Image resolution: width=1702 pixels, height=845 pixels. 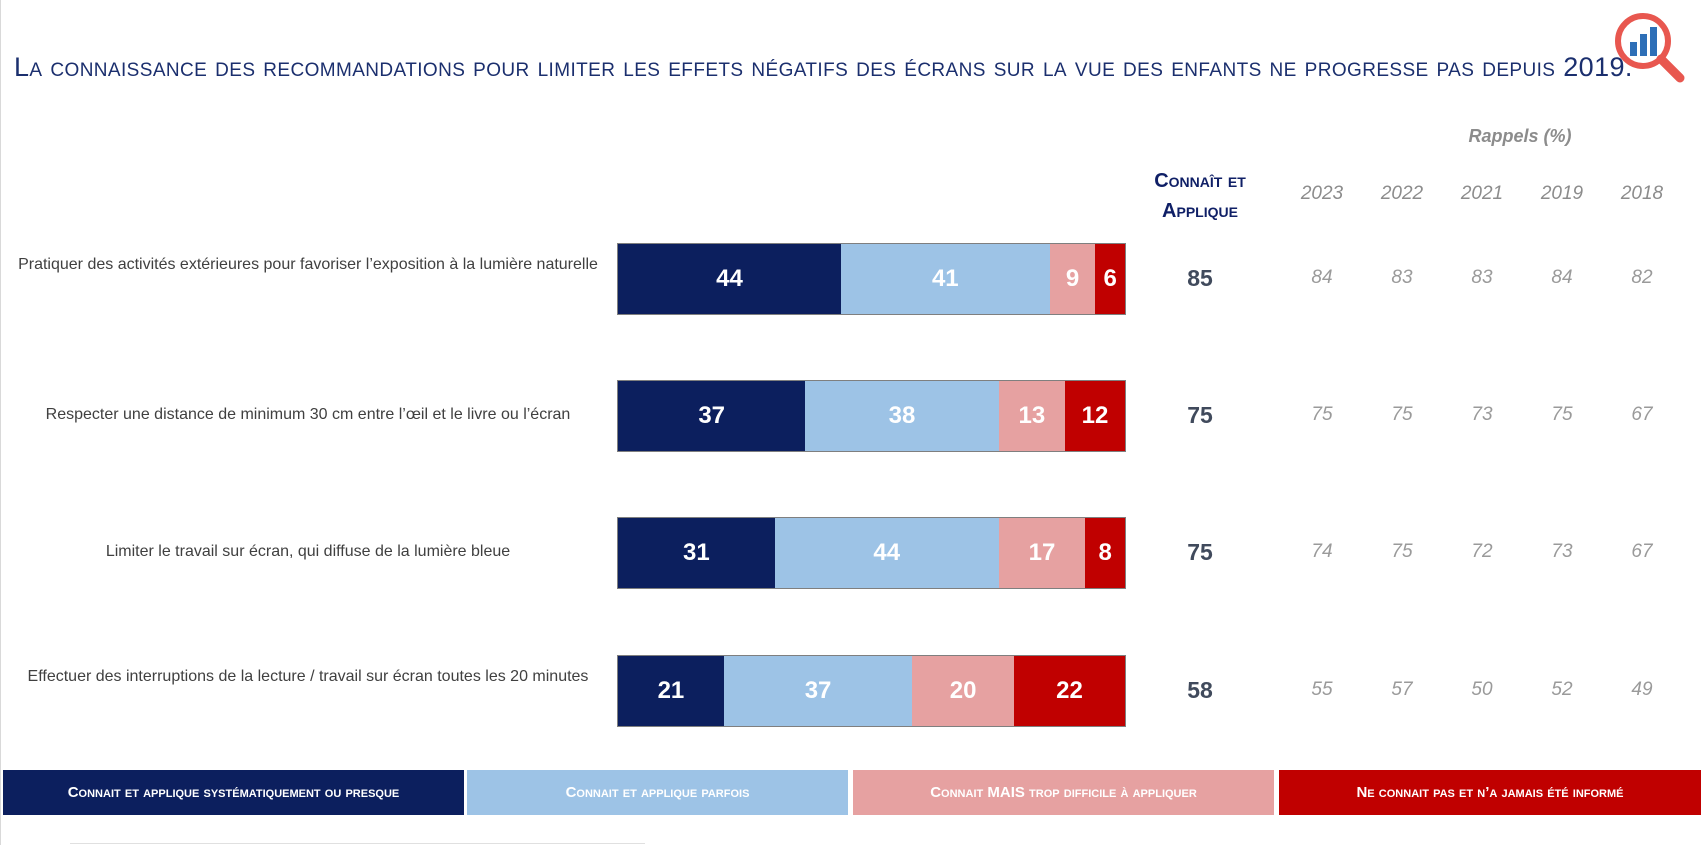 I want to click on rappel-value: 82, so click(x=1642, y=277).